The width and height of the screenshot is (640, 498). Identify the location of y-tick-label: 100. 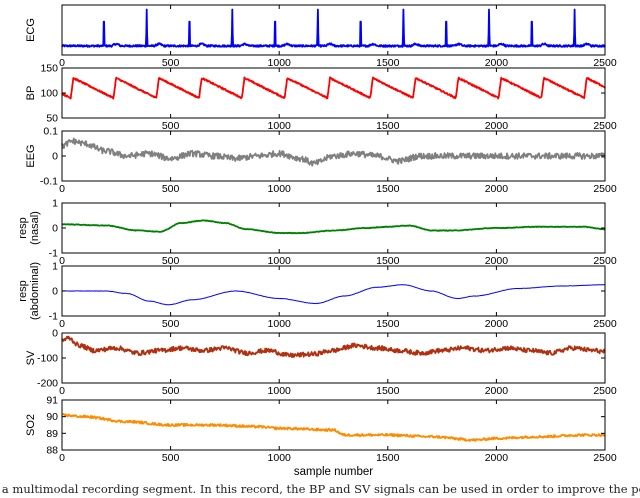
(49, 94).